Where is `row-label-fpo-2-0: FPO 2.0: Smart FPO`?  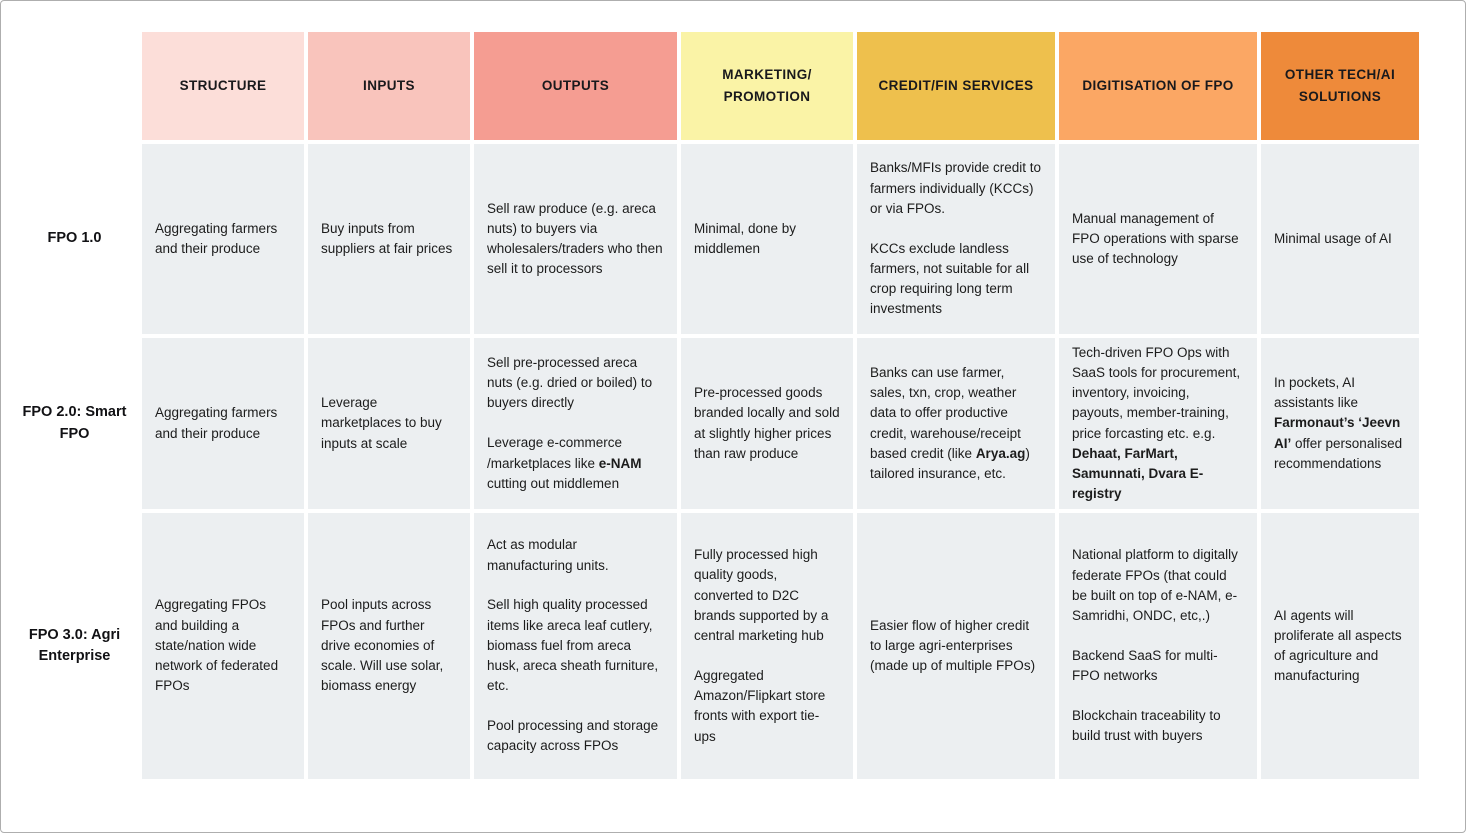
row-label-fpo-2-0: FPO 2.0: Smart FPO is located at coordinates (74, 423).